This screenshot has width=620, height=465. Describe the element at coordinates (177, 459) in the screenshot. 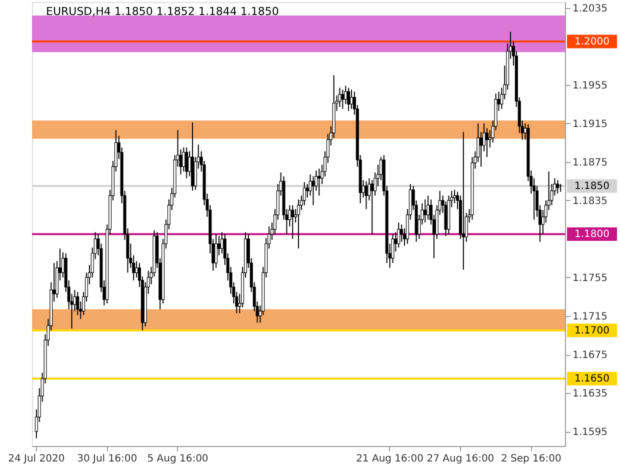

I see `x-tick-label: 5 Aug 16:00` at that location.